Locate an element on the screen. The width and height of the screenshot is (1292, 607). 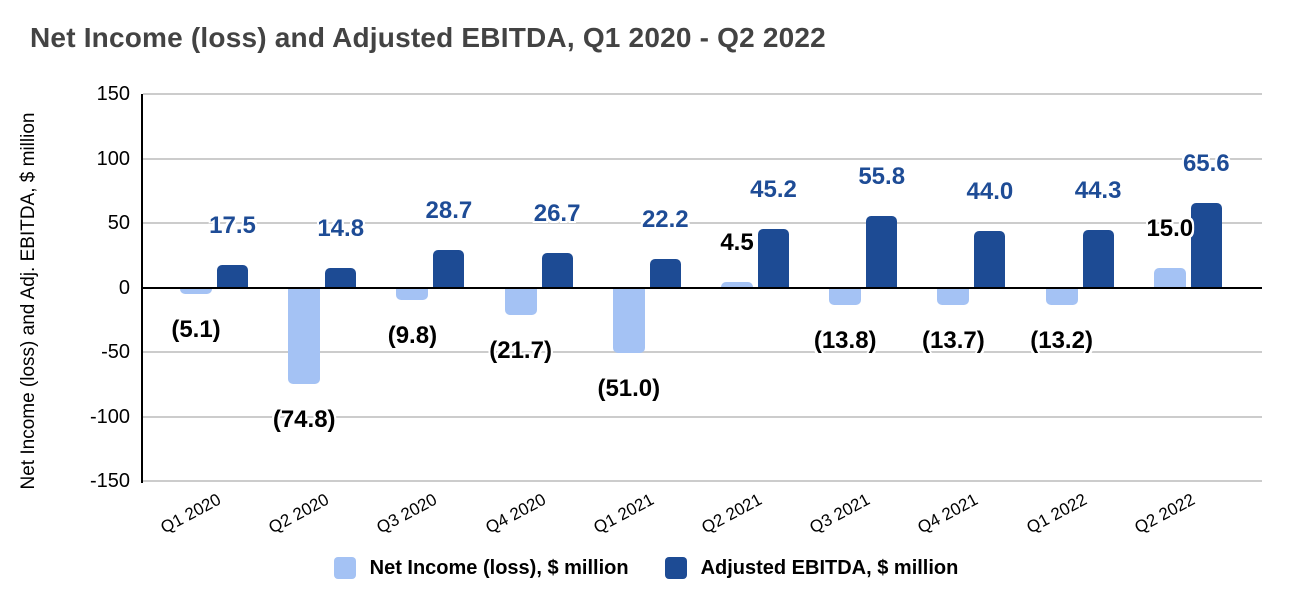
y-tick-label: 150 is located at coordinates (113, 94).